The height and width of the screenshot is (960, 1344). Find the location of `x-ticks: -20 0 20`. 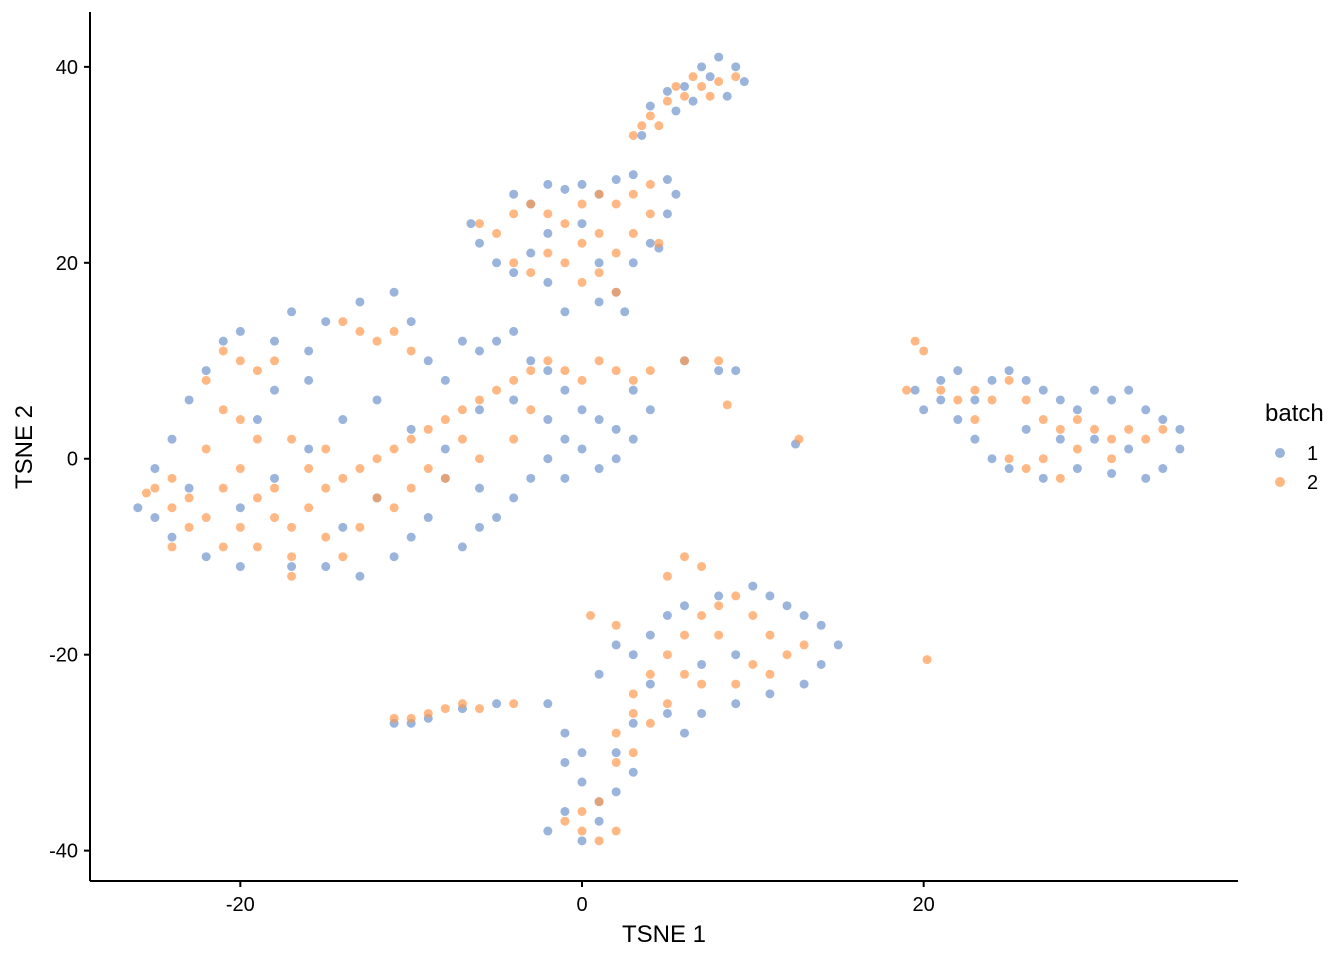

x-ticks: -20 0 20 is located at coordinates (580, 898).